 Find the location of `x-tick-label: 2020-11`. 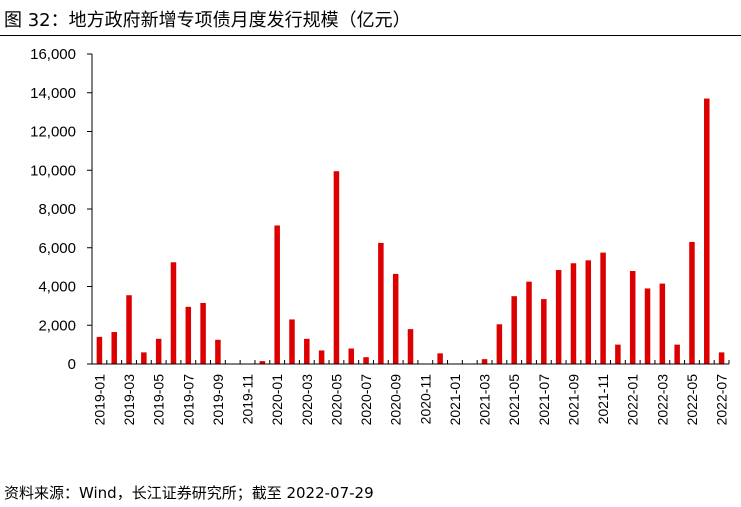

x-tick-label: 2020-11 is located at coordinates (425, 399).